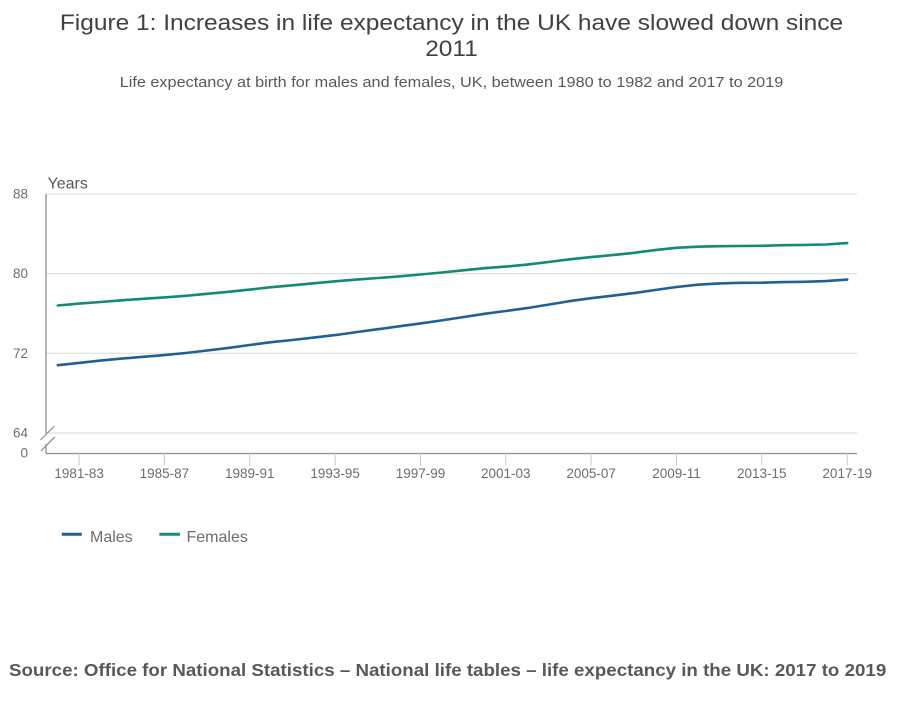 Image resolution: width=903 pixels, height=707 pixels. What do you see at coordinates (24, 453) in the screenshot?
I see `svg-text: 0` at bounding box center [24, 453].